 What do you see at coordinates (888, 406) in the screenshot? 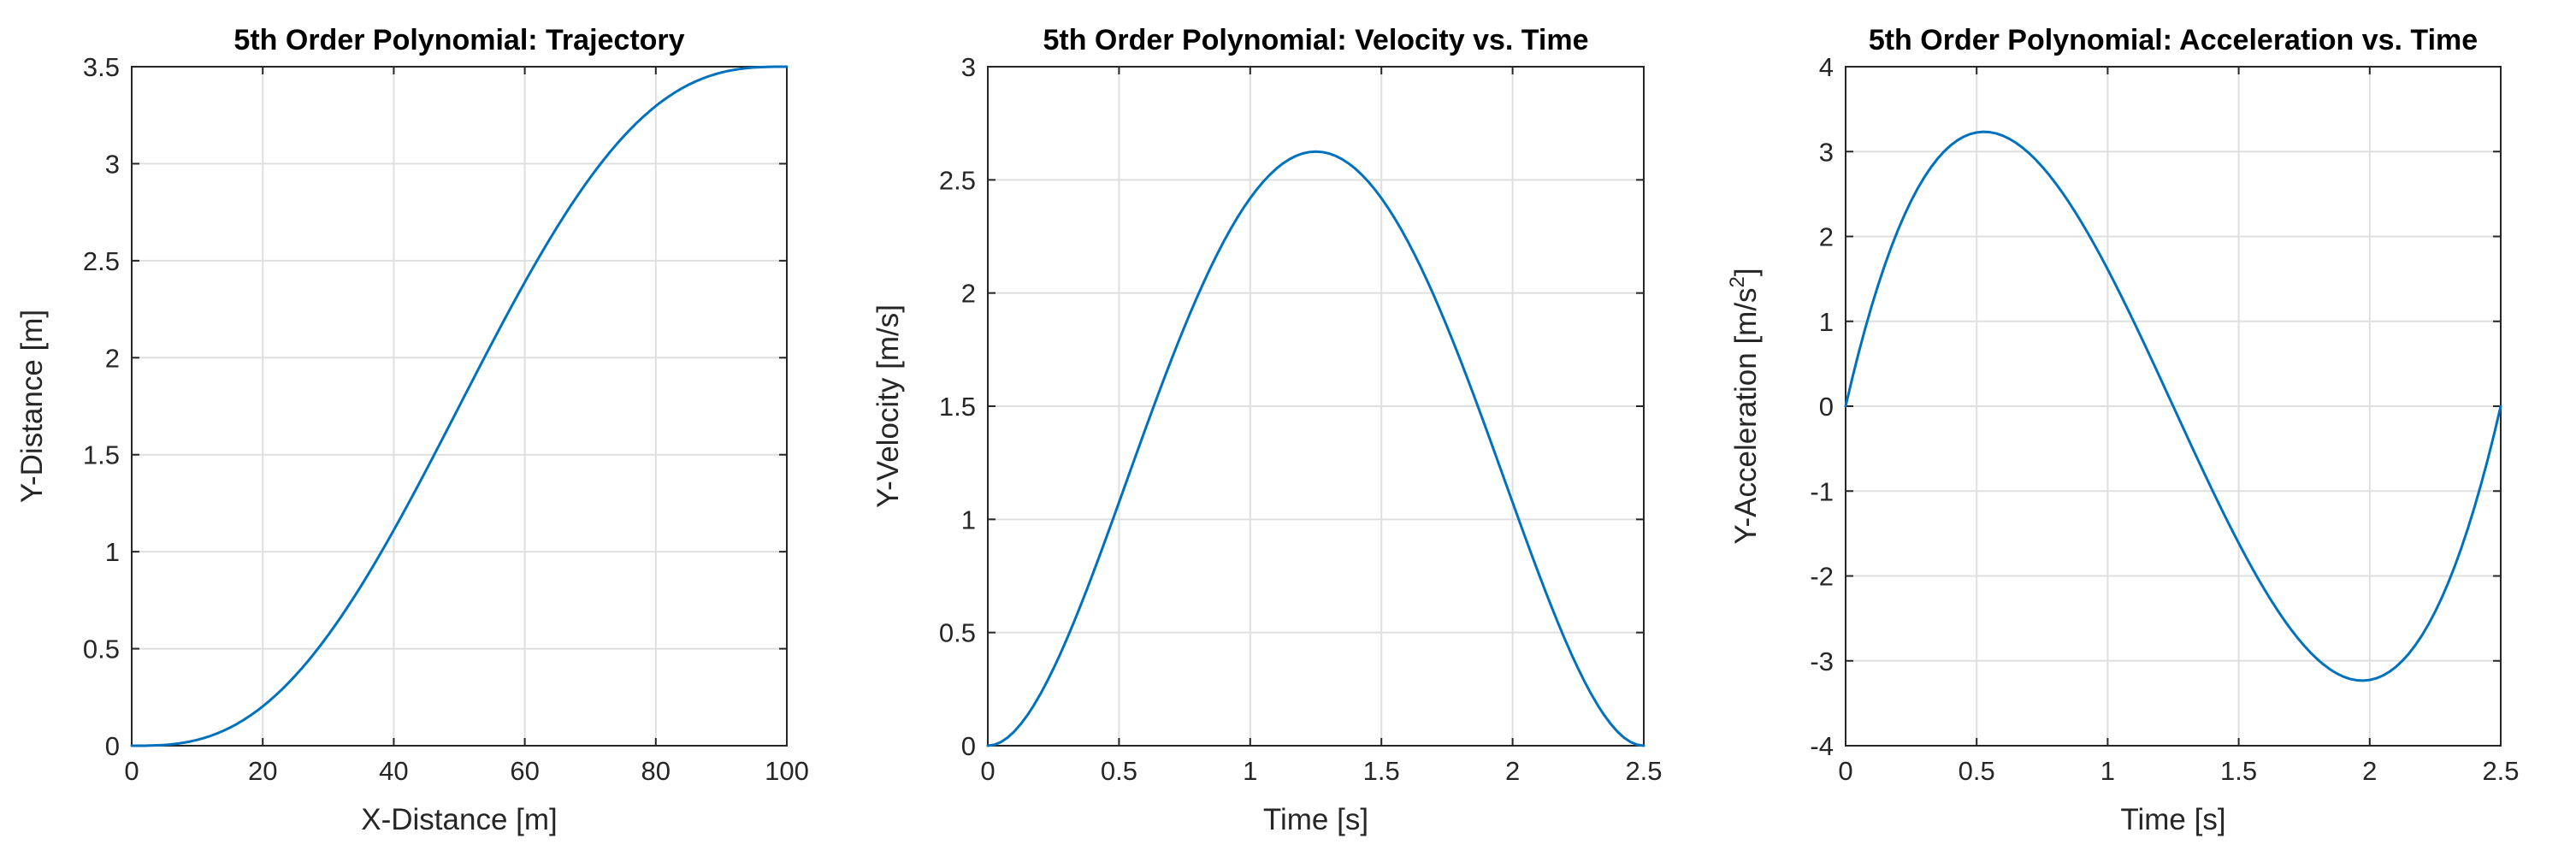
I see `velocity-y-axis-label: Y-Velocity [m/s]` at bounding box center [888, 406].